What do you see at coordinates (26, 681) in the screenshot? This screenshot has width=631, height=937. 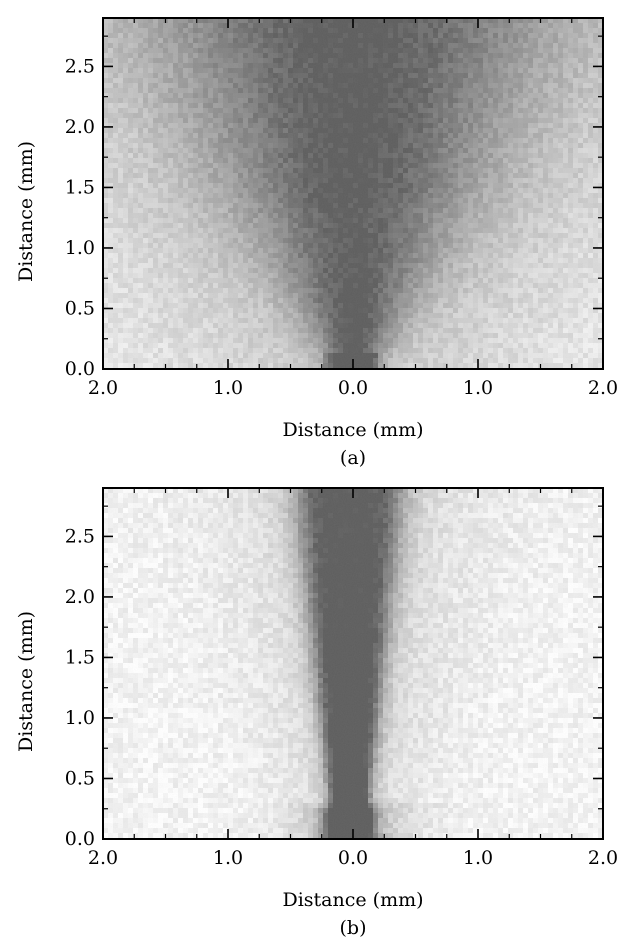 I see `y-axis-label-b: Distance (mm)` at bounding box center [26, 681].